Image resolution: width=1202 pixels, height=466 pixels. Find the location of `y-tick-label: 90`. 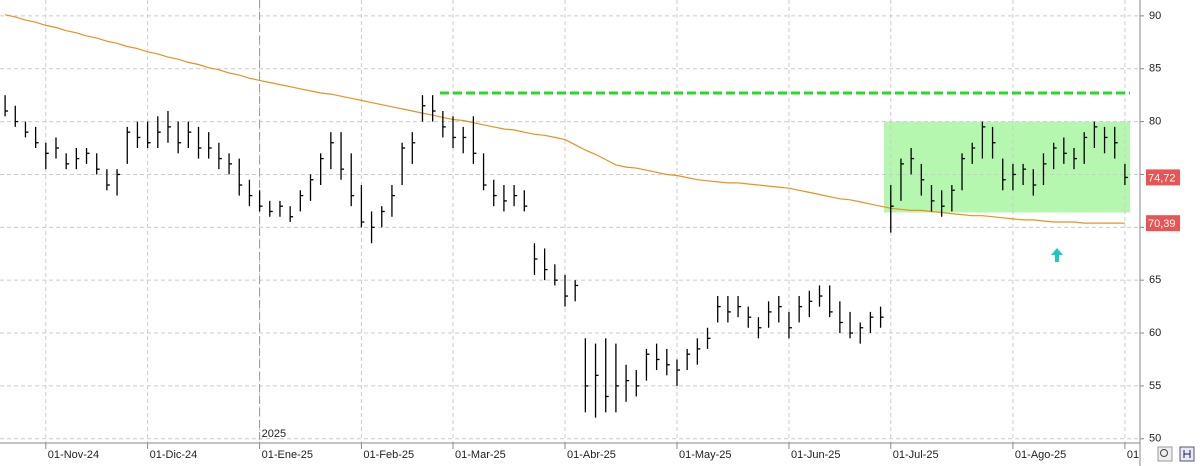

y-tick-label: 90 is located at coordinates (1155, 16).